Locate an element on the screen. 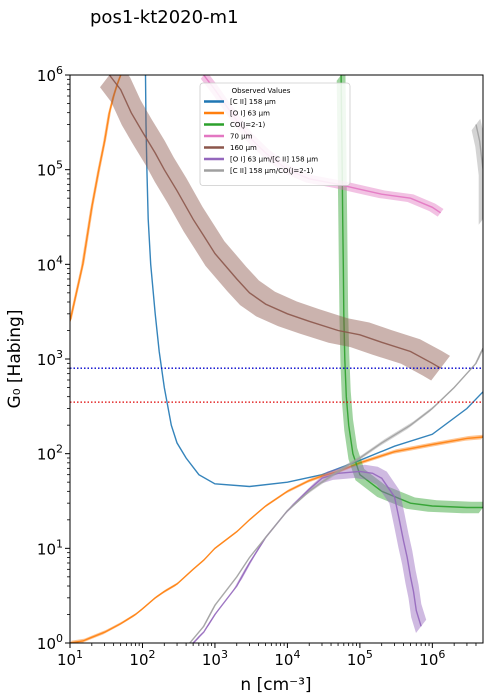  legend-label-4: 160 μm is located at coordinates (243, 148).